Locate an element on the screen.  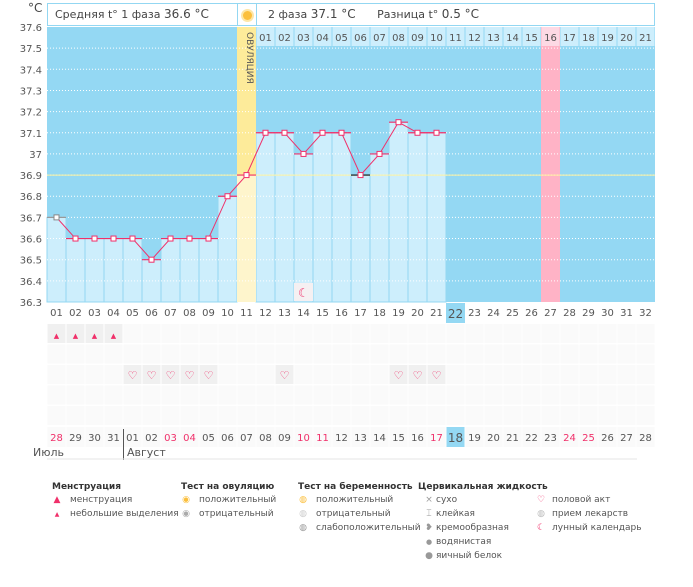
date-label: 14 is located at coordinates (379, 438).